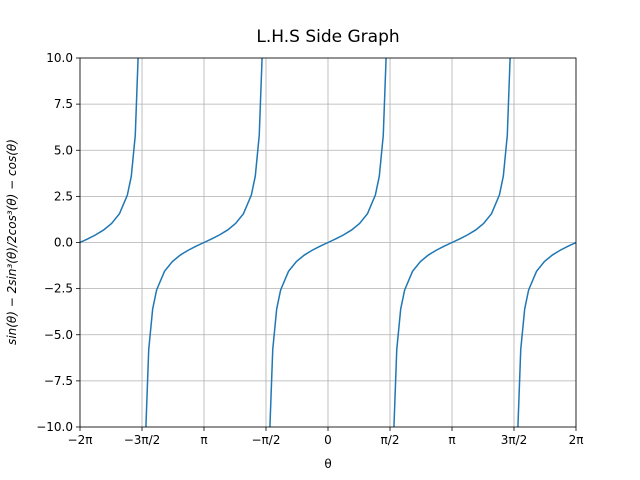 The width and height of the screenshot is (640, 480). What do you see at coordinates (390, 440) in the screenshot?
I see `x-tick-label: π/2` at bounding box center [390, 440].